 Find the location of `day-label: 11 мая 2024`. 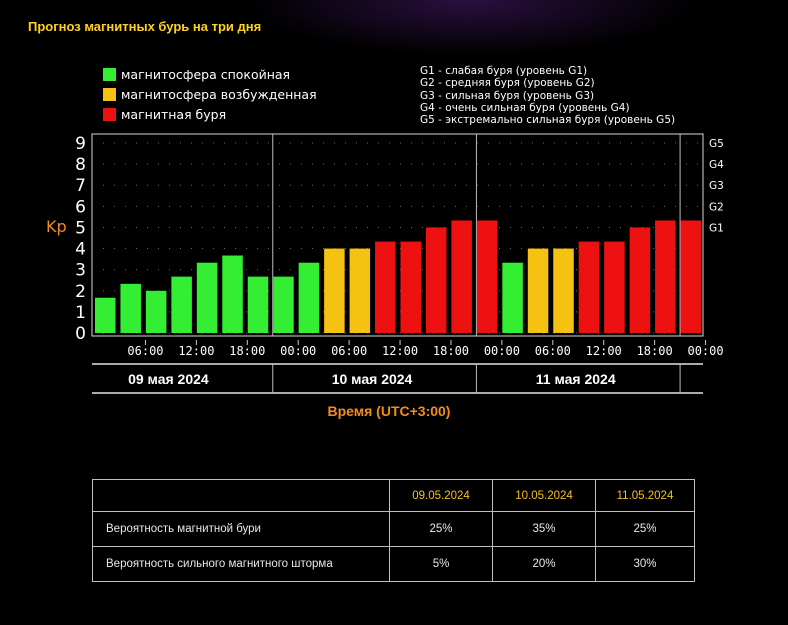

day-label: 11 мая 2024 is located at coordinates (576, 379).